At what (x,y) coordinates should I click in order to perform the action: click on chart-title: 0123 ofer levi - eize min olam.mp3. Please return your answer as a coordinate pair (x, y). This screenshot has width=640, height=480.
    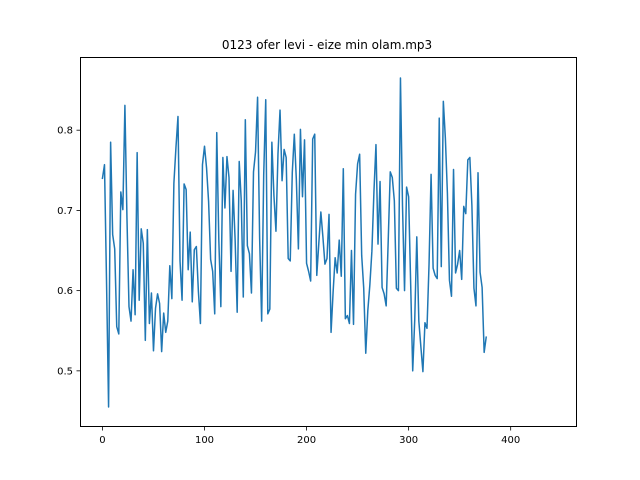
    Looking at the image, I should click on (327, 45).